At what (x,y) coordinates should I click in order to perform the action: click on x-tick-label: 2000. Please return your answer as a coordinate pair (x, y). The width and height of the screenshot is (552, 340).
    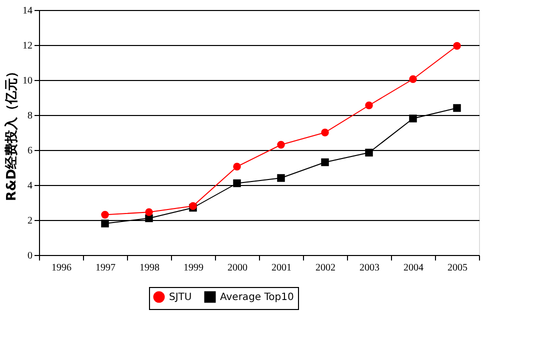
    Looking at the image, I should click on (238, 268).